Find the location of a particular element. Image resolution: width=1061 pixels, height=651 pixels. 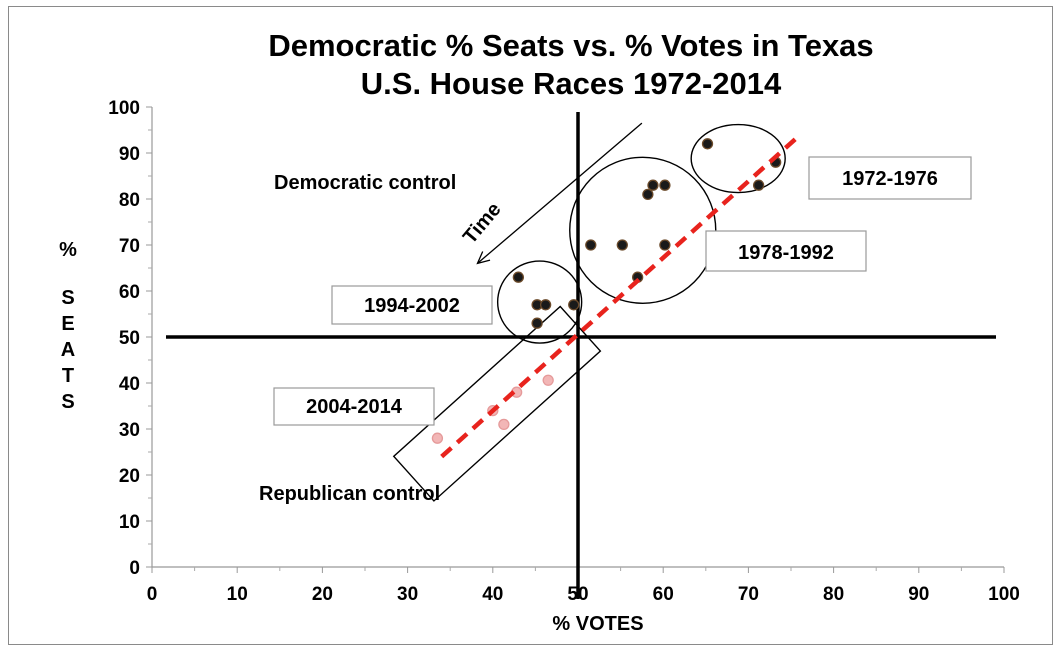

group-circle-1978-1992 is located at coordinates (643, 230).